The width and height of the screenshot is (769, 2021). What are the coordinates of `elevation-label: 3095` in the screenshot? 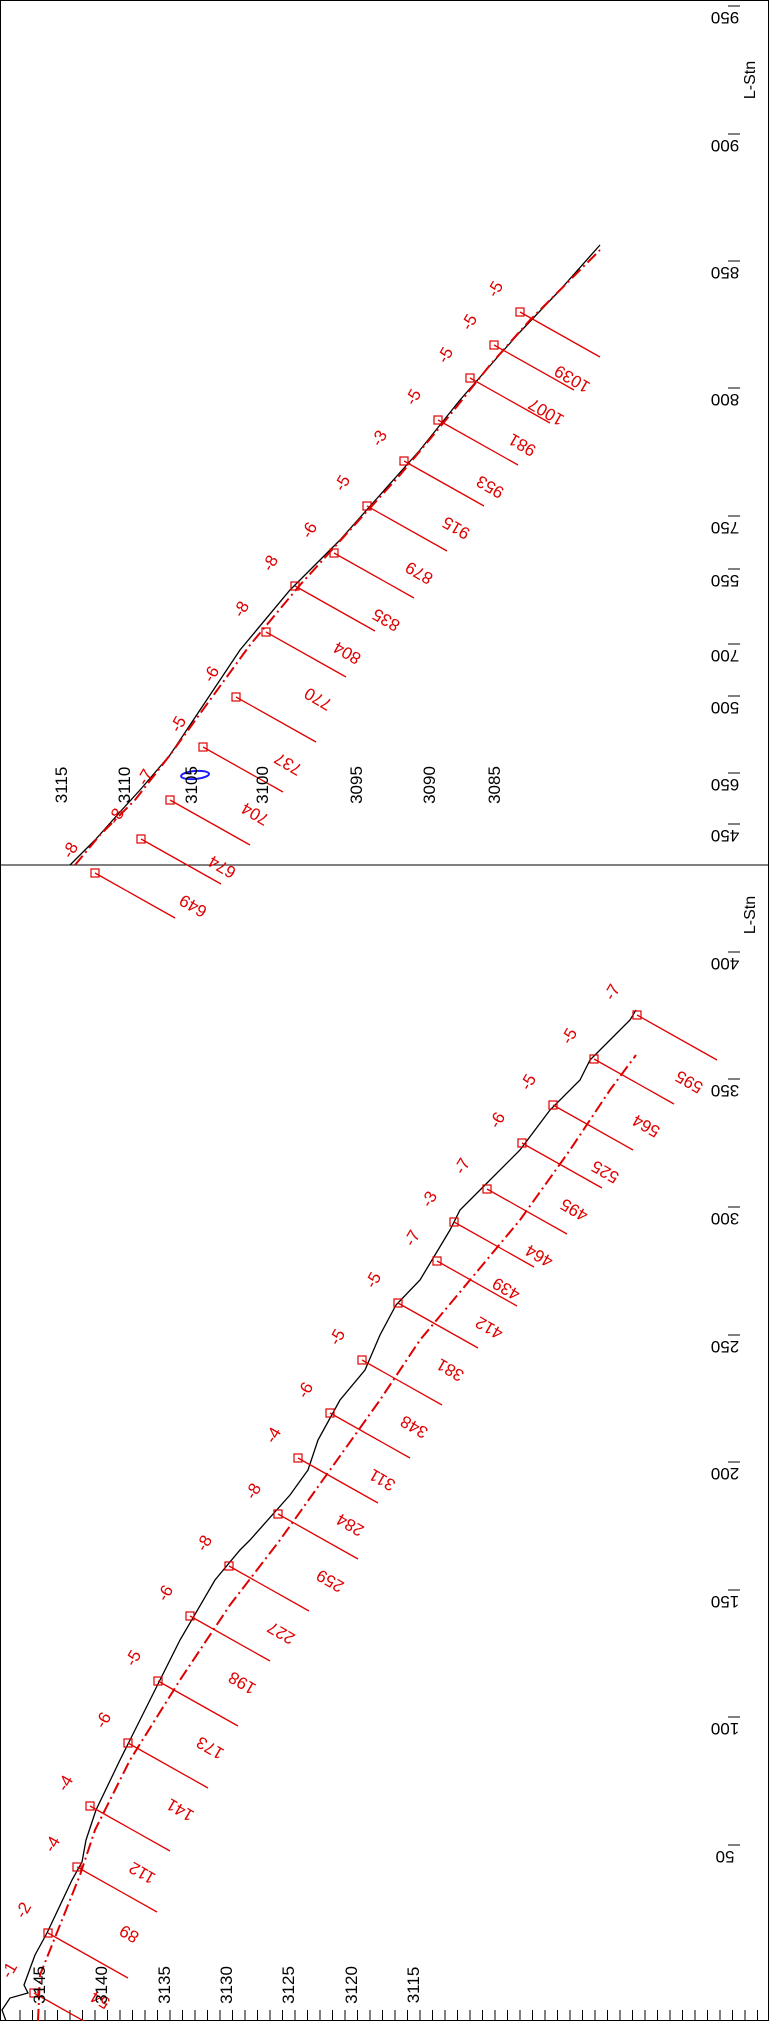 It's located at (356, 785).